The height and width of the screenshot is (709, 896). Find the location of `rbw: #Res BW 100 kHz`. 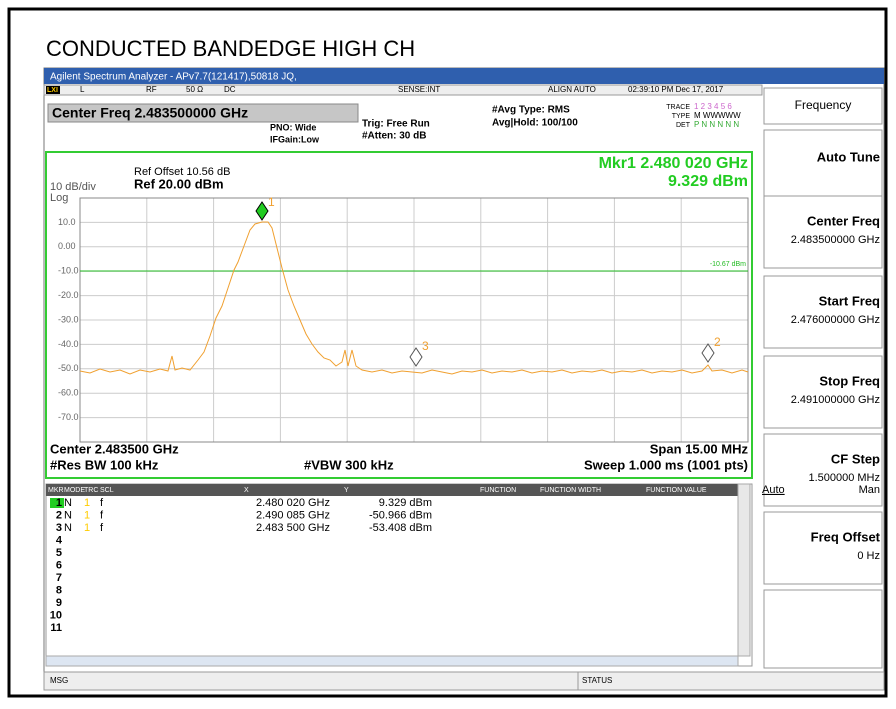

rbw: #Res BW 100 kHz is located at coordinates (104, 464).